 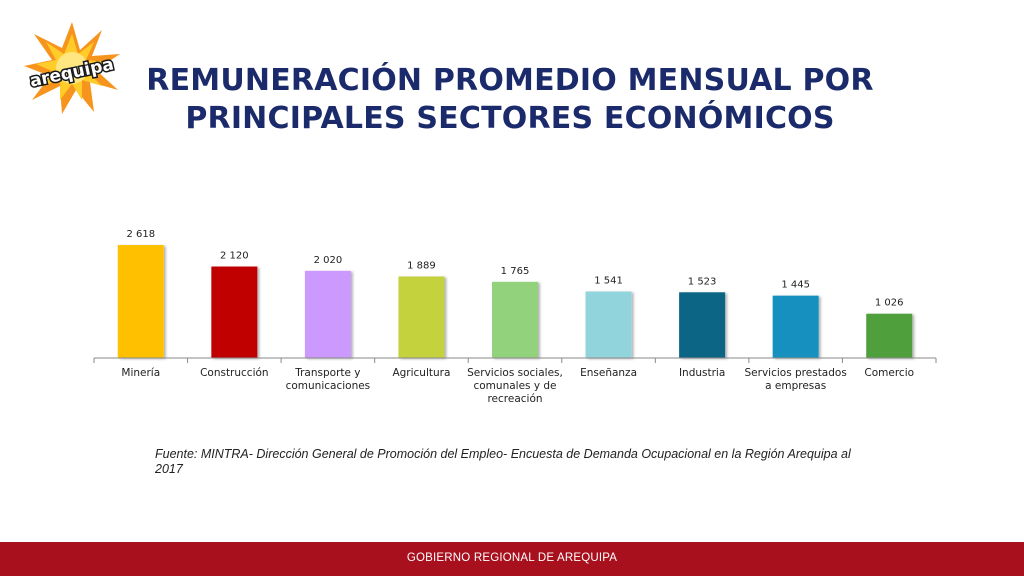 I want to click on sun-logo-icon, so click(x=72, y=68).